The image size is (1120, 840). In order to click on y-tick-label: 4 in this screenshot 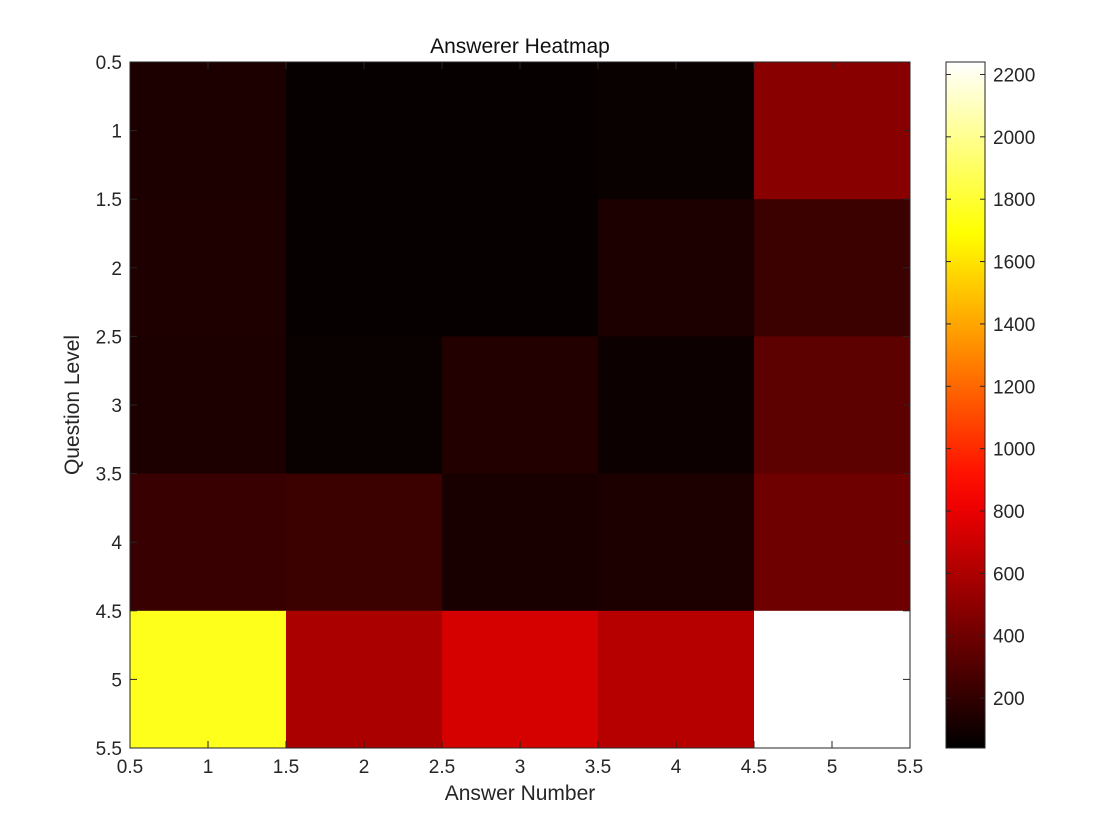, I will do `click(116, 543)`.